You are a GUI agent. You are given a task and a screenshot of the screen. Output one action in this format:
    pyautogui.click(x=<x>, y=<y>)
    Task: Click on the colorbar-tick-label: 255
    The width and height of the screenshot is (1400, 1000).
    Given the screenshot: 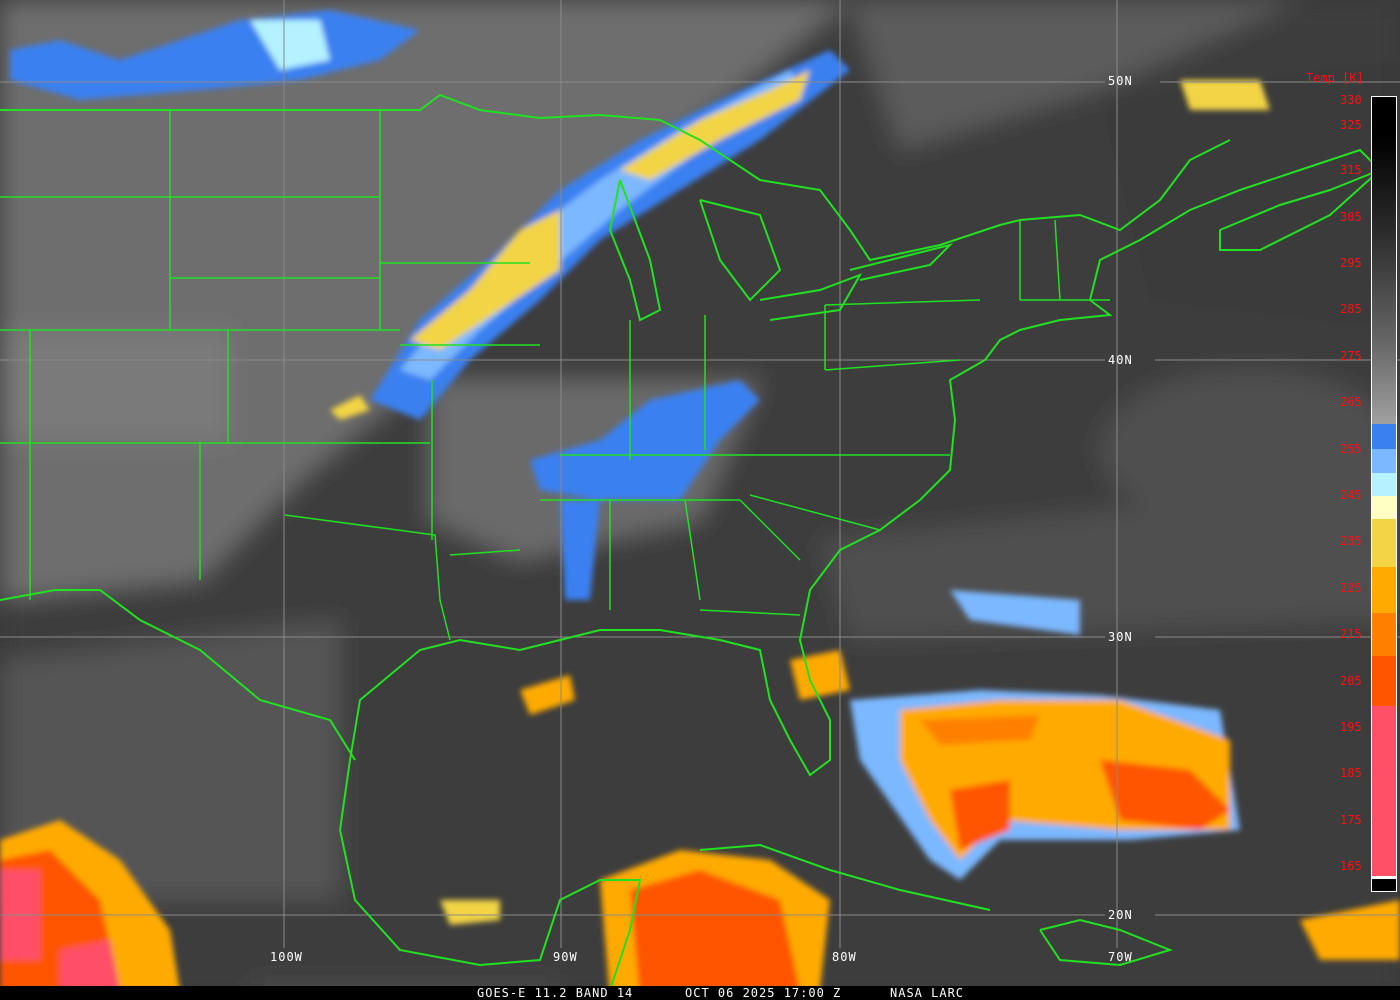 What is the action you would take?
    pyautogui.click(x=1351, y=449)
    